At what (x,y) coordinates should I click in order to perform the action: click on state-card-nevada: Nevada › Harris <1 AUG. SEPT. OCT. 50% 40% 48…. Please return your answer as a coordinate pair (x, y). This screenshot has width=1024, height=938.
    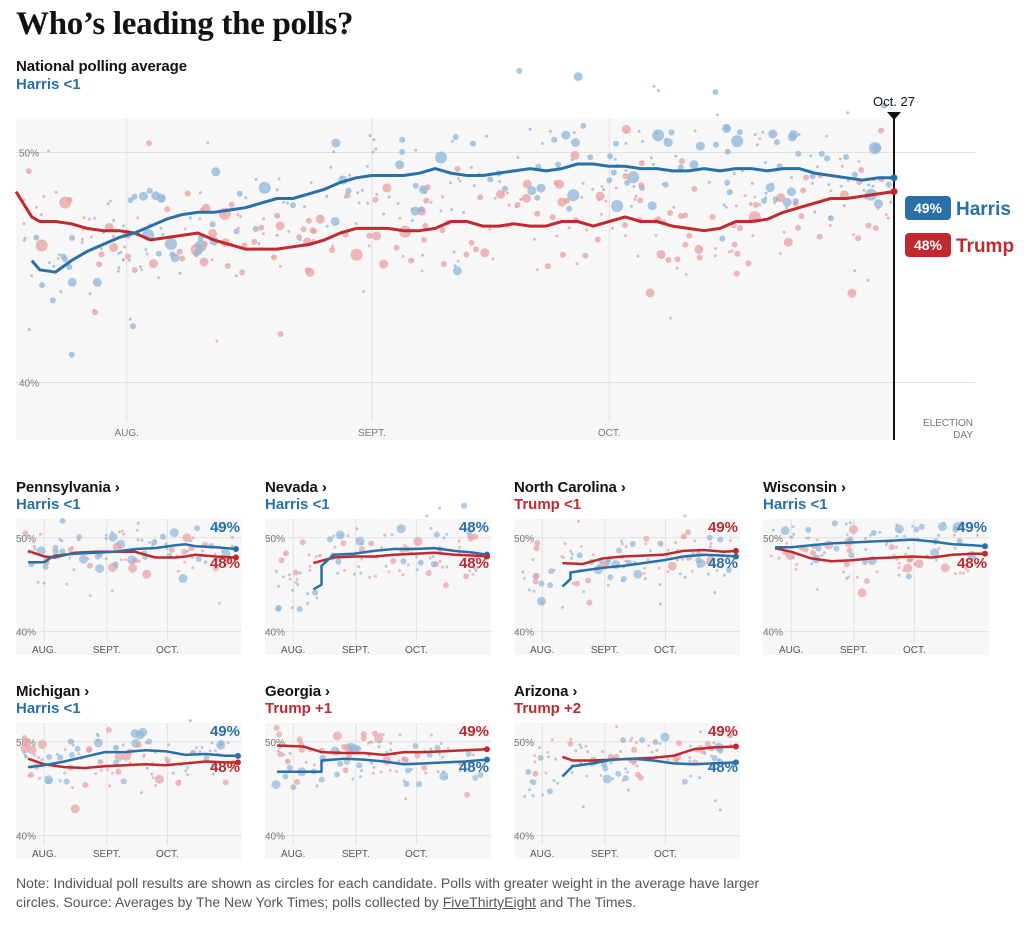
    Looking at the image, I should click on (378, 574).